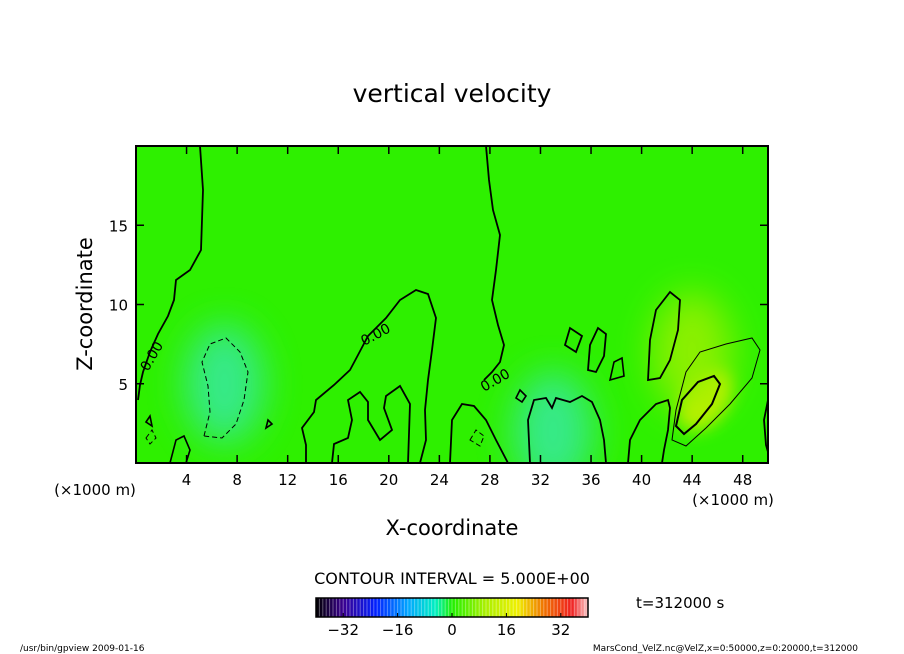  Describe the element at coordinates (540, 480) in the screenshot. I see `x-tick-label: 32` at that location.